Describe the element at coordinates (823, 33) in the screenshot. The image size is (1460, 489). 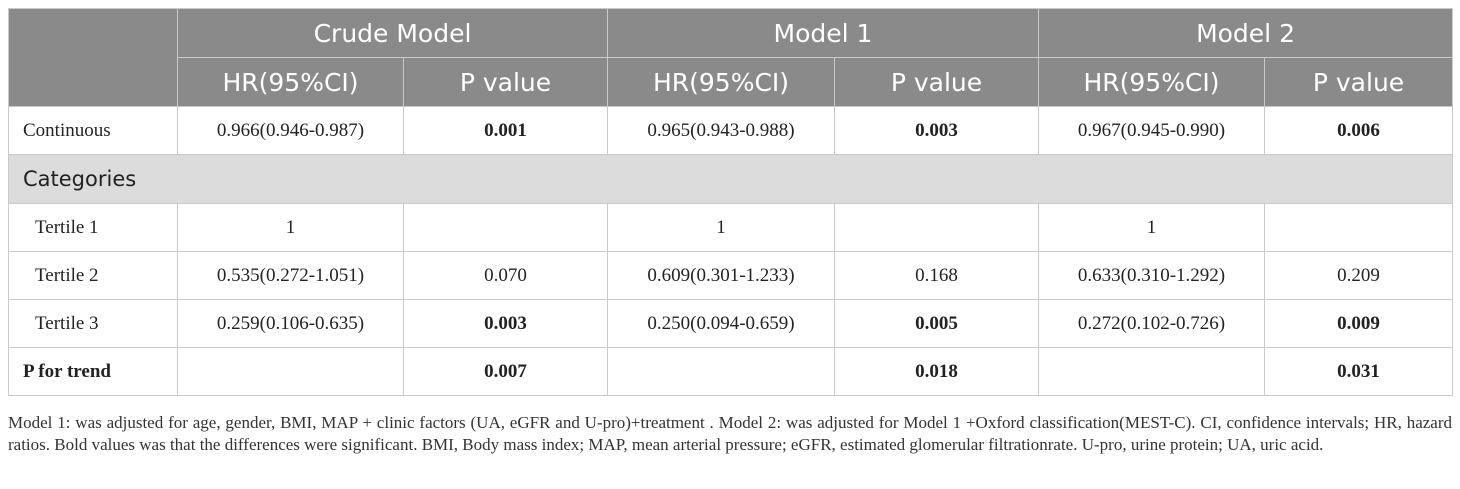
I see `header-model-1: Model 1` at that location.